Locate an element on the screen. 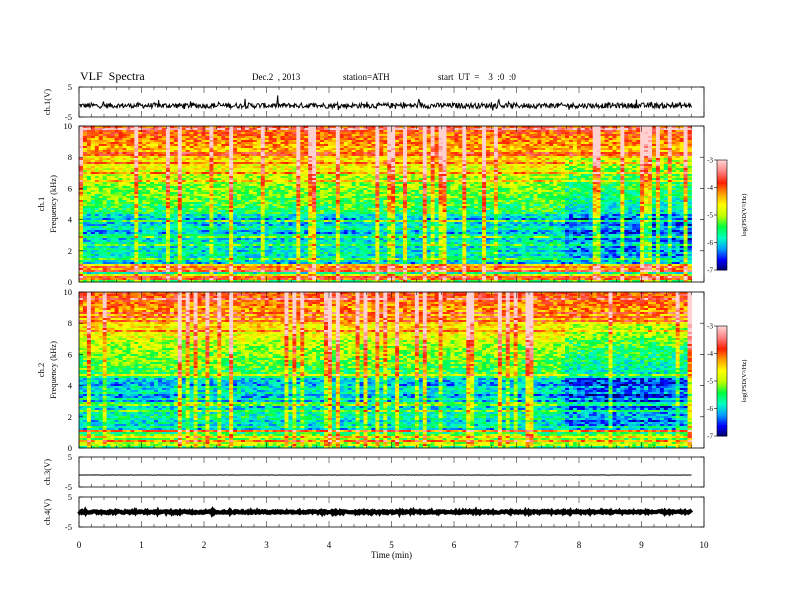 Image resolution: width=792 pixels, height=612 pixels. ch4-trace is located at coordinates (385, 512).